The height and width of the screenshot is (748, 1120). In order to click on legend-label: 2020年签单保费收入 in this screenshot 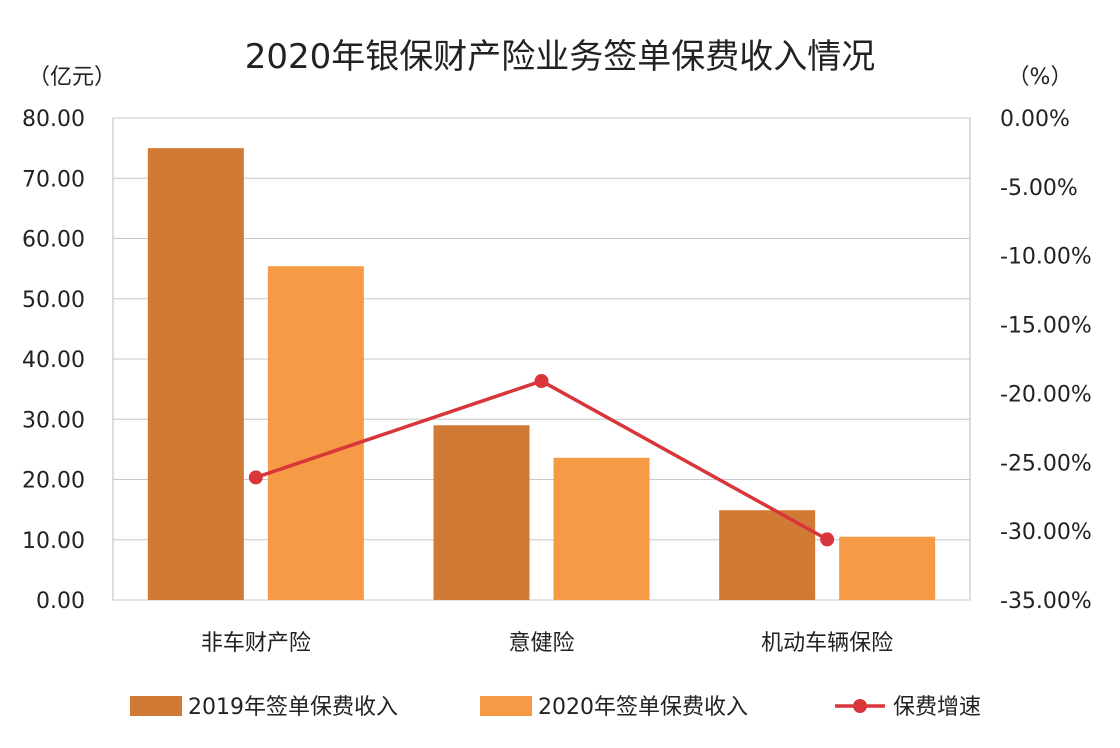, I will do `click(643, 707)`.